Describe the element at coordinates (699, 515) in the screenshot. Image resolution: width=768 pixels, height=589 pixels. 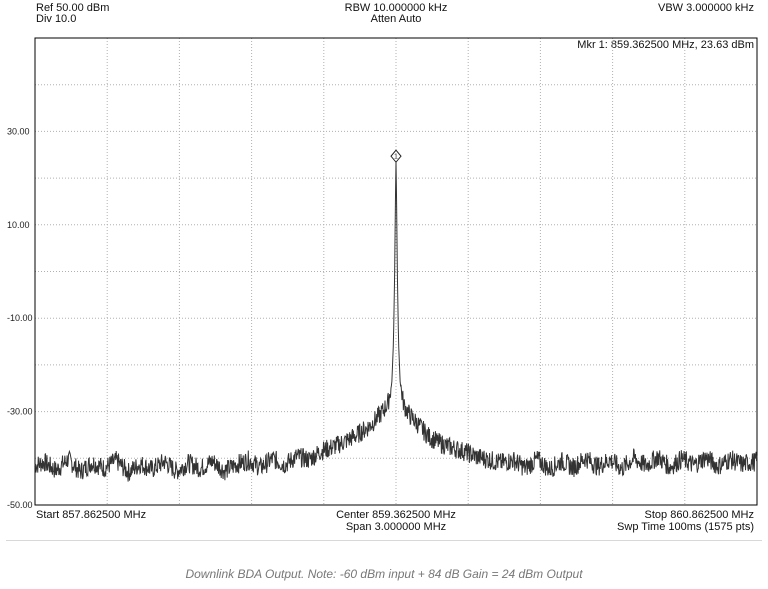
I see `stop-freq-label: Stop 860.862500 MHz` at that location.